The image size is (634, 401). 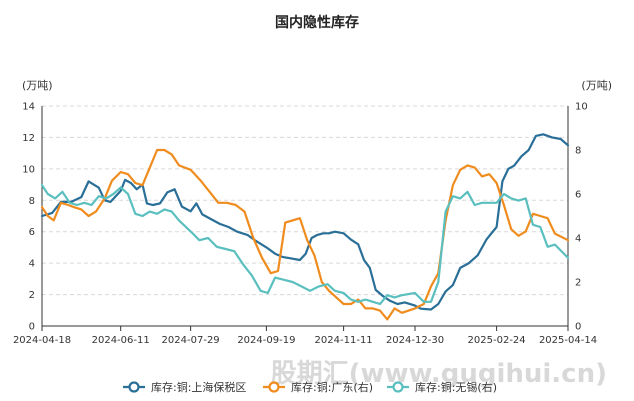 What do you see at coordinates (121, 340) in the screenshot?
I see `x-tick-label: 2024-06-11` at bounding box center [121, 340].